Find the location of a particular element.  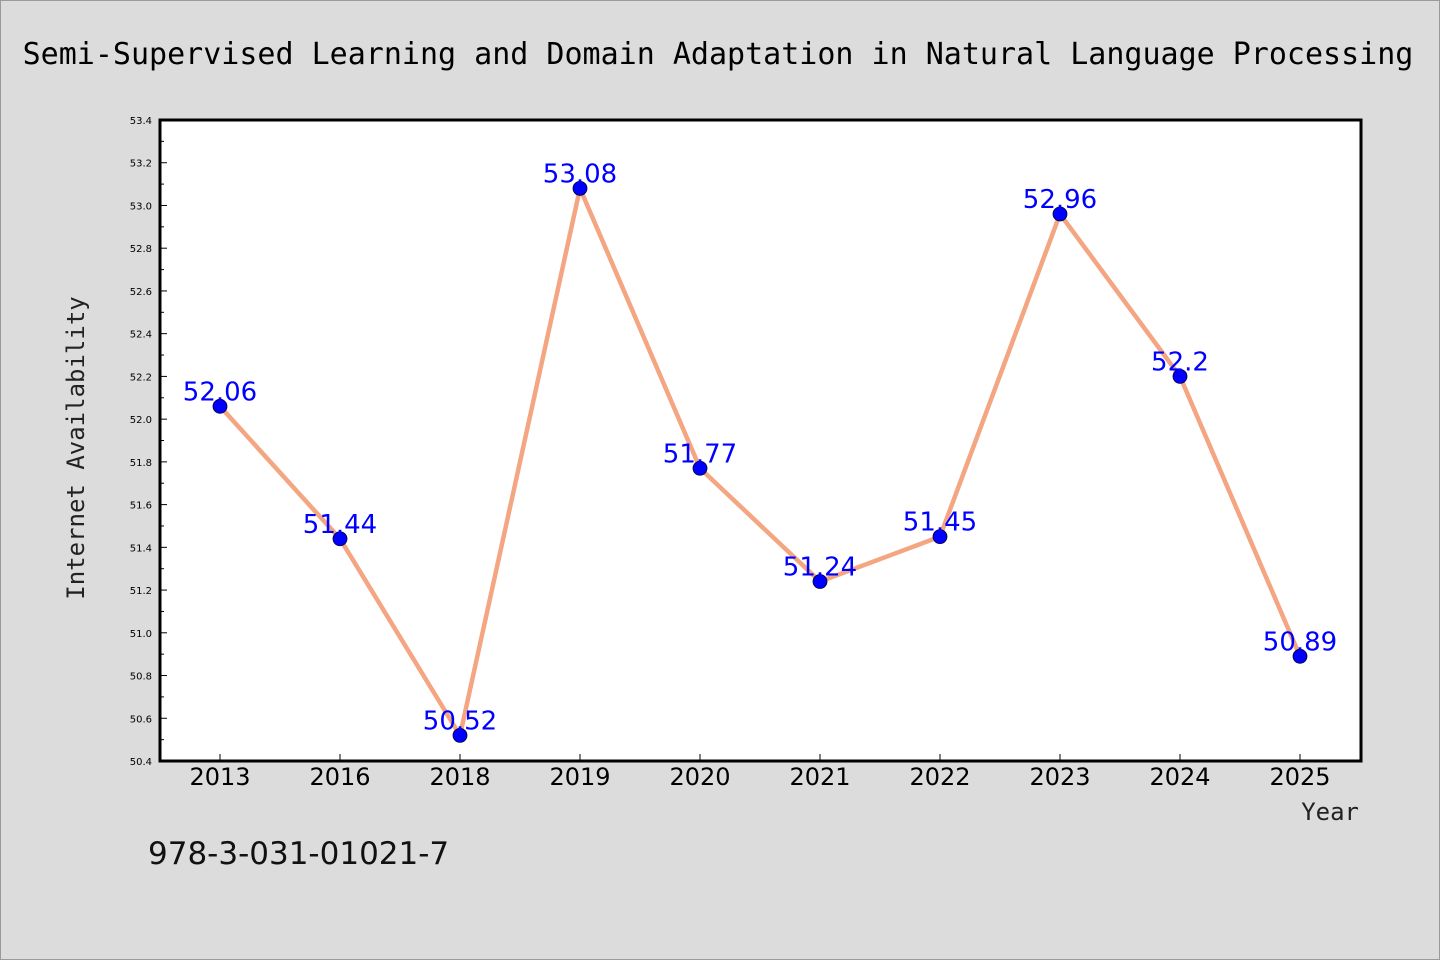

y-tick-label: 50.8 is located at coordinates (141, 677).